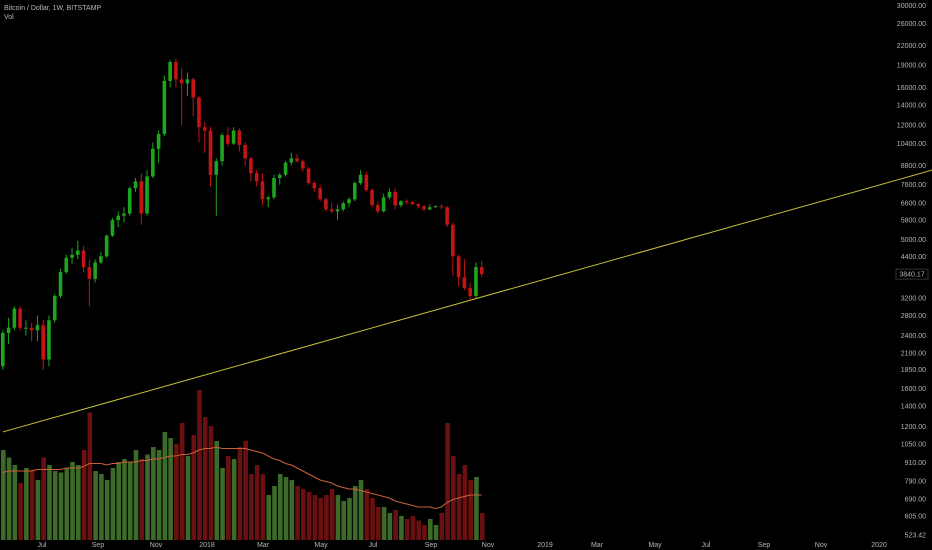  I want to click on volume-moving-average-line, so click(242, 478).